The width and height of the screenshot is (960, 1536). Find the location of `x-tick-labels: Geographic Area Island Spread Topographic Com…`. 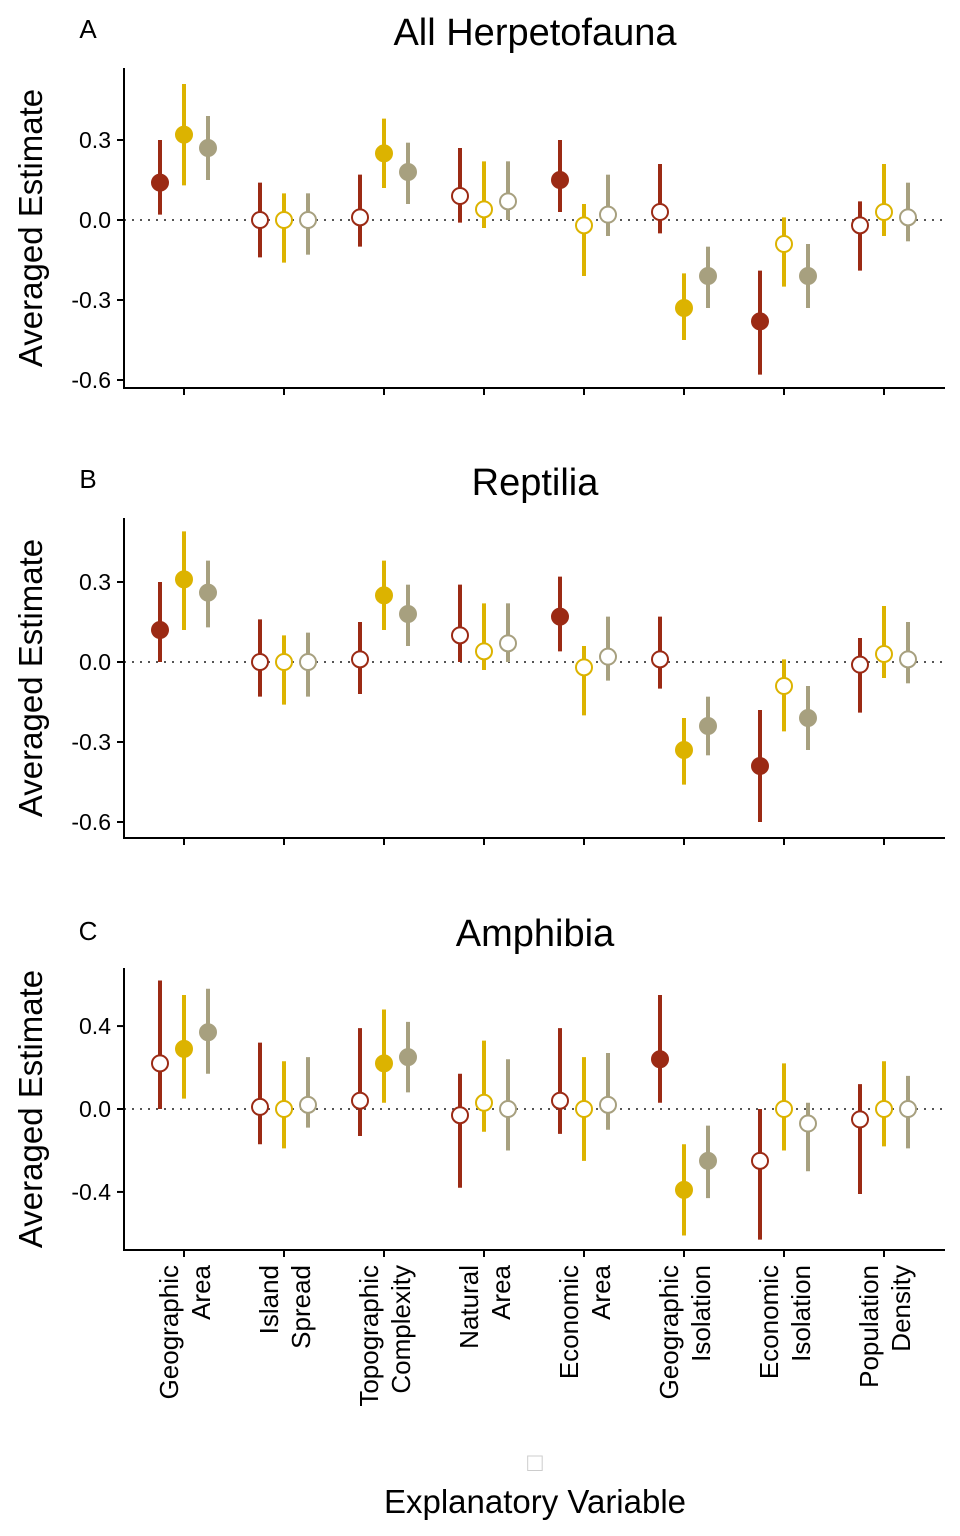

x-tick-labels: Geographic Area Island Spread Topographic Com… is located at coordinates (535, 1335).